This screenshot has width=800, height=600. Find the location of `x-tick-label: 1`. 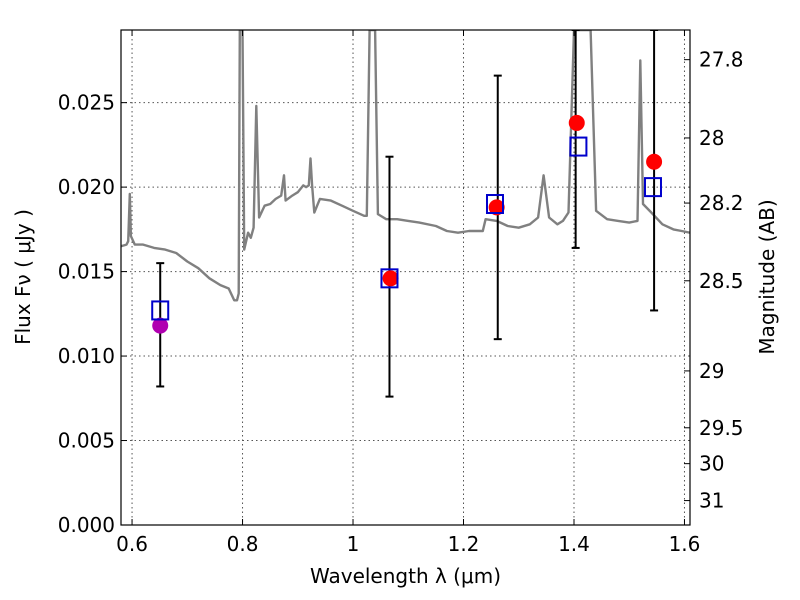

x-tick-label: 1 is located at coordinates (353, 544).